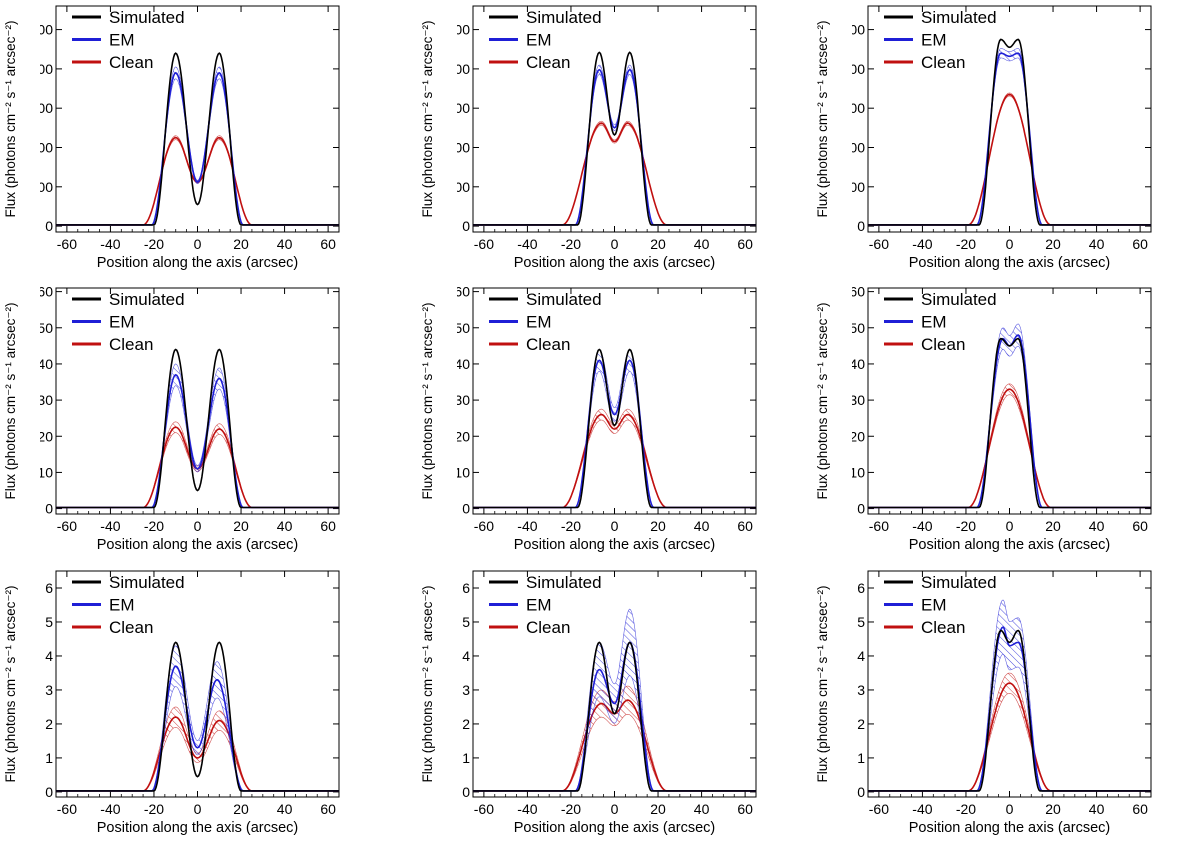 This screenshot has height=849, width=1200. Describe the element at coordinates (466, 588) in the screenshot. I see `y-tick-label: 6` at that location.